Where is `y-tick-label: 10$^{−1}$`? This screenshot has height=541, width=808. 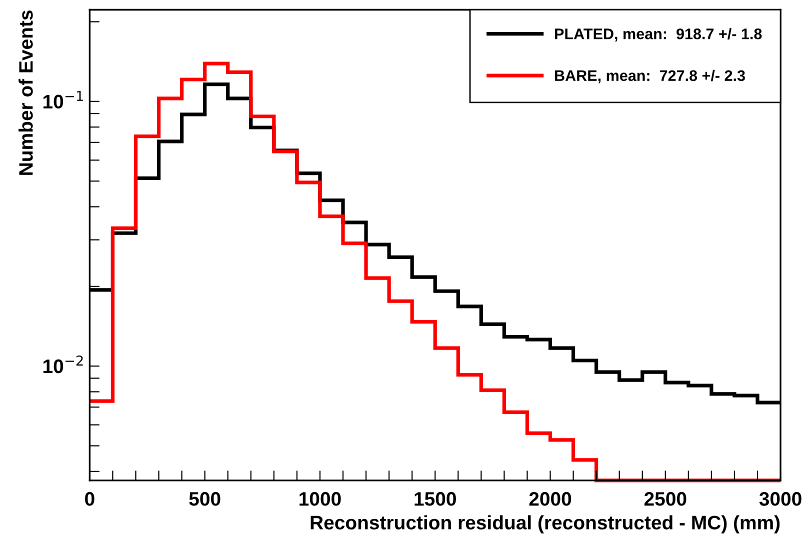 y-tick-label: 10$^{−1}$ is located at coordinates (63, 99).